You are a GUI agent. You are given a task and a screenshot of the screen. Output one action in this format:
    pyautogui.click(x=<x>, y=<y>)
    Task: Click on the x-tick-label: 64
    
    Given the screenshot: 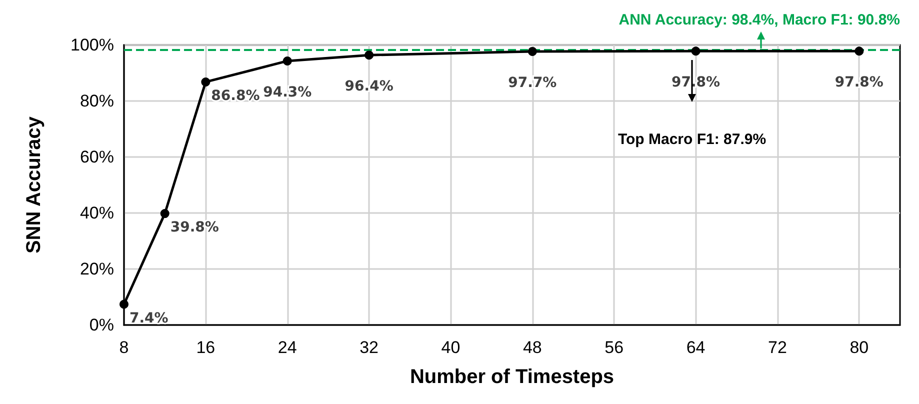 What is the action you would take?
    pyautogui.click(x=696, y=347)
    